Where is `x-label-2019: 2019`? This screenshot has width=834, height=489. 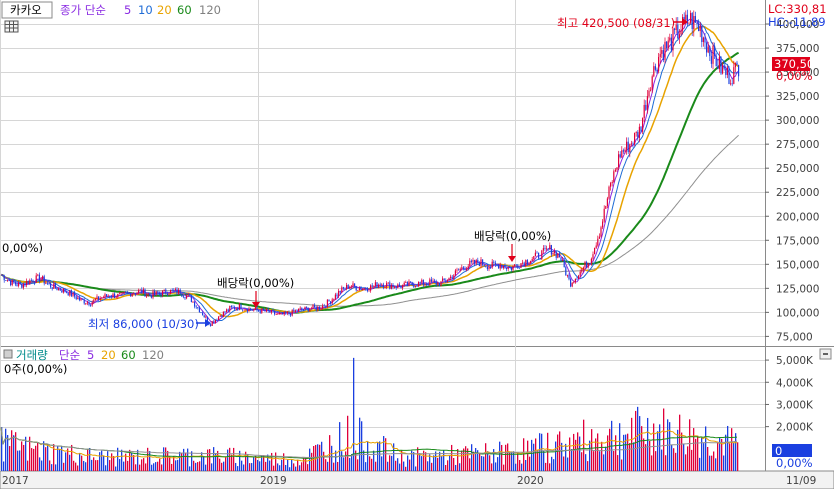 x-label-2019: 2019 is located at coordinates (273, 481).